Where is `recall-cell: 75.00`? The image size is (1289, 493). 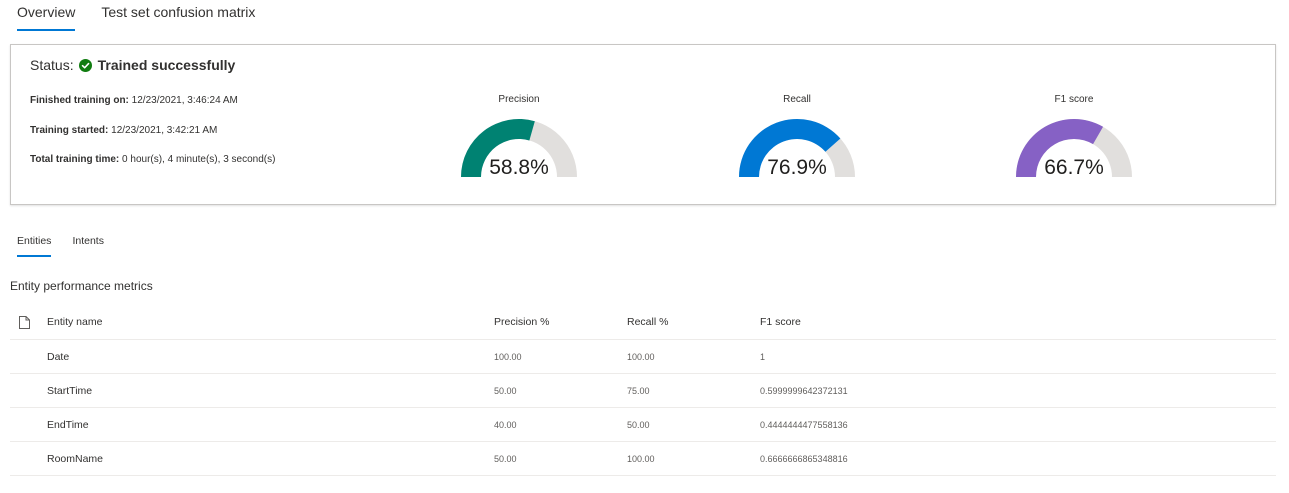 recall-cell: 75.00 is located at coordinates (638, 391).